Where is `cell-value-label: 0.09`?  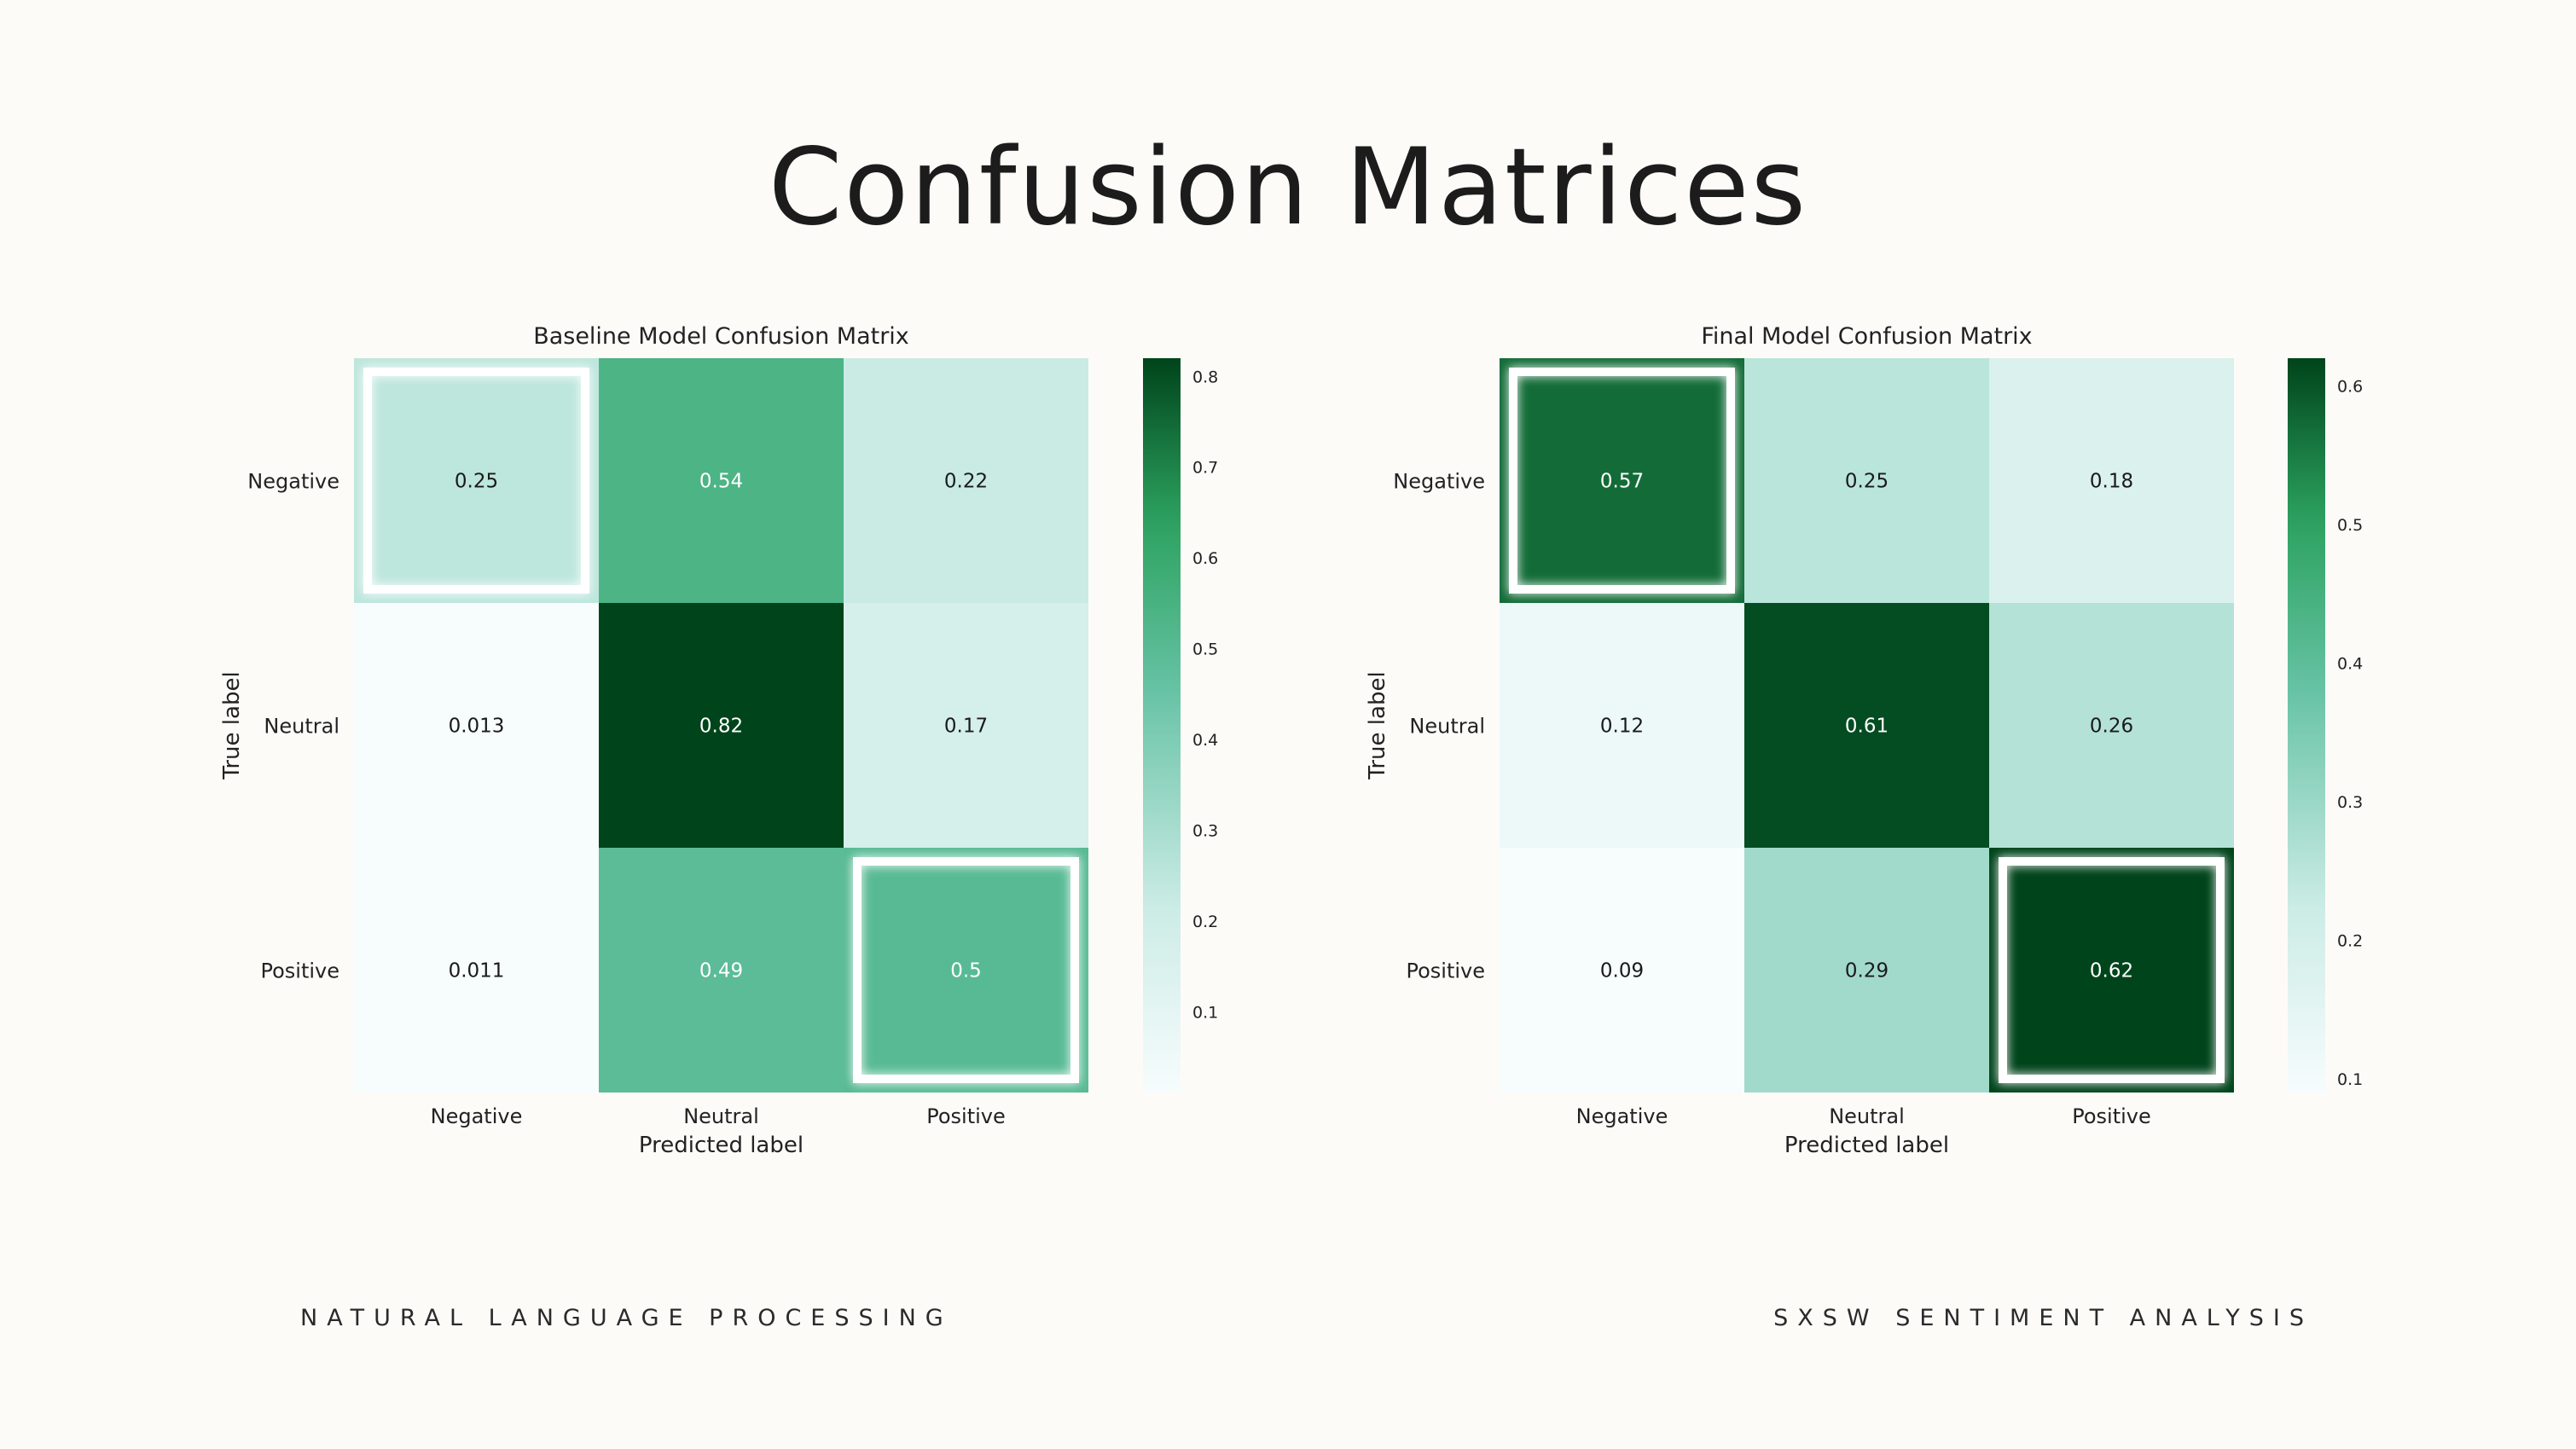 cell-value-label: 0.09 is located at coordinates (1622, 971).